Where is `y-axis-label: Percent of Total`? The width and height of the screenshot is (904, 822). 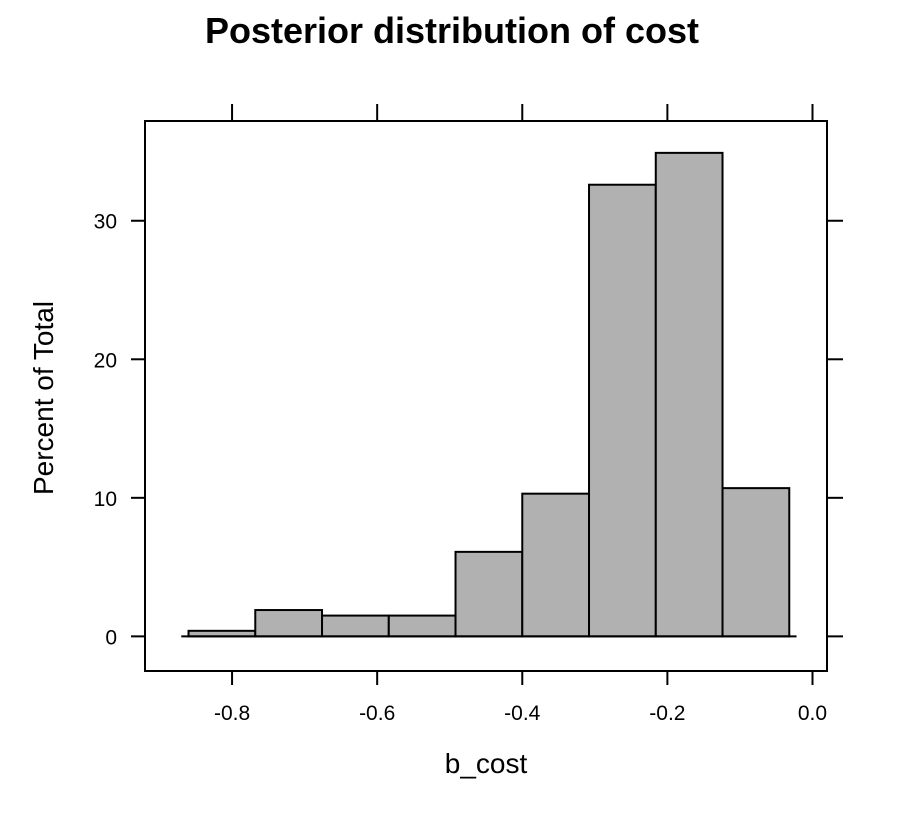
y-axis-label: Percent of Total is located at coordinates (43, 398).